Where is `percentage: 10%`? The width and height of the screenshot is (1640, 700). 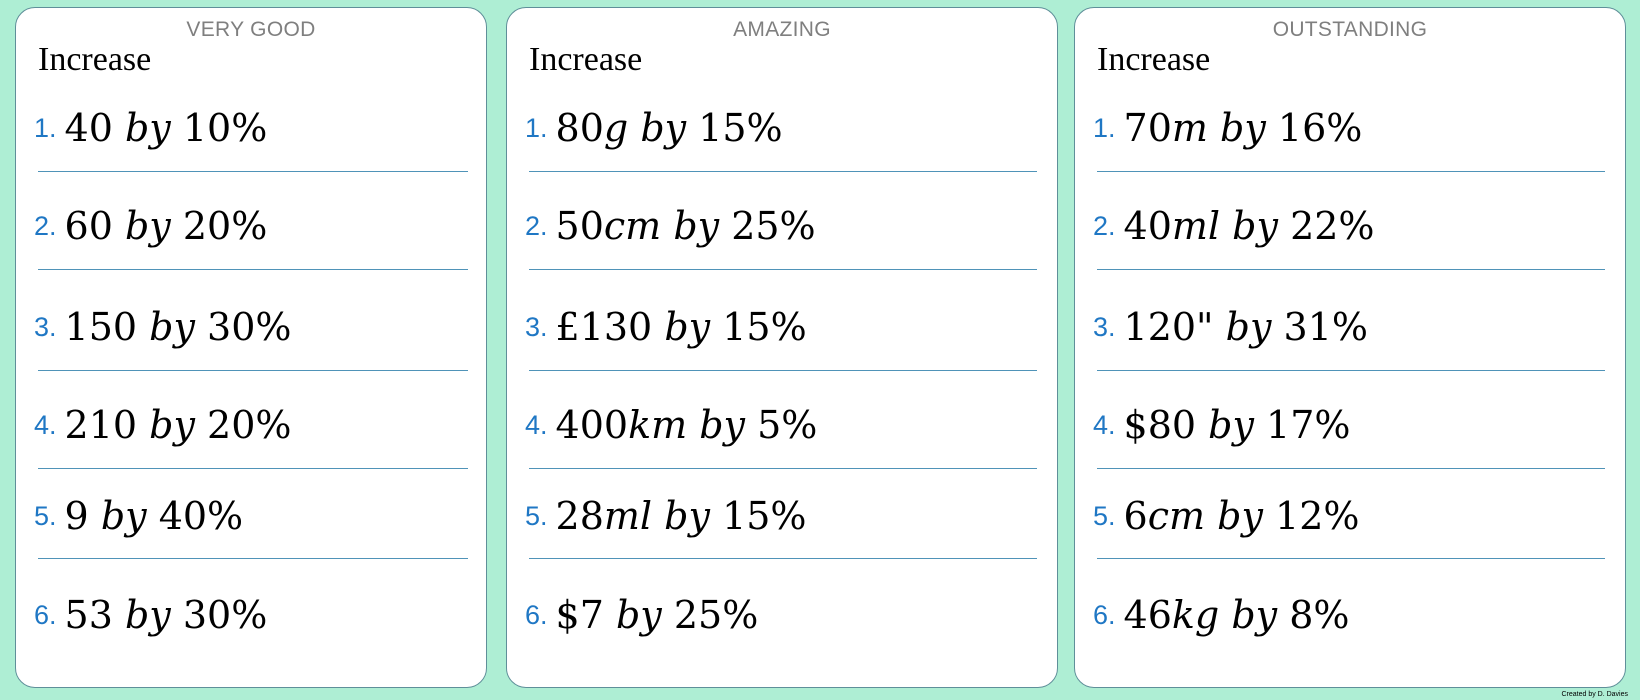
percentage: 10% is located at coordinates (225, 128).